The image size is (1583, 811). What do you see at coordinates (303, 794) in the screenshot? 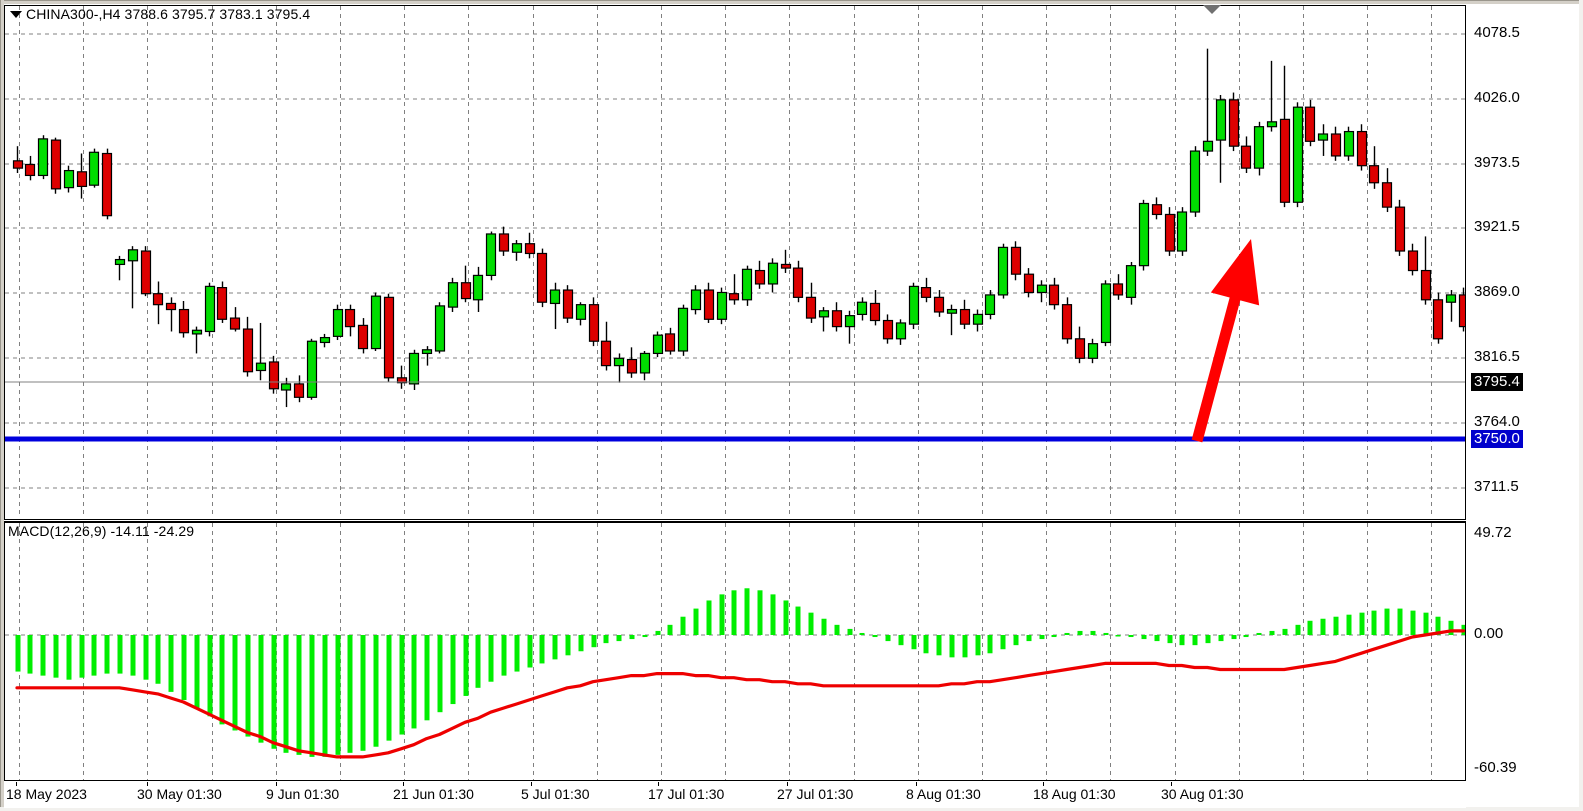
I see `time-axis-tick-2: 9 Jun 01:30` at bounding box center [303, 794].